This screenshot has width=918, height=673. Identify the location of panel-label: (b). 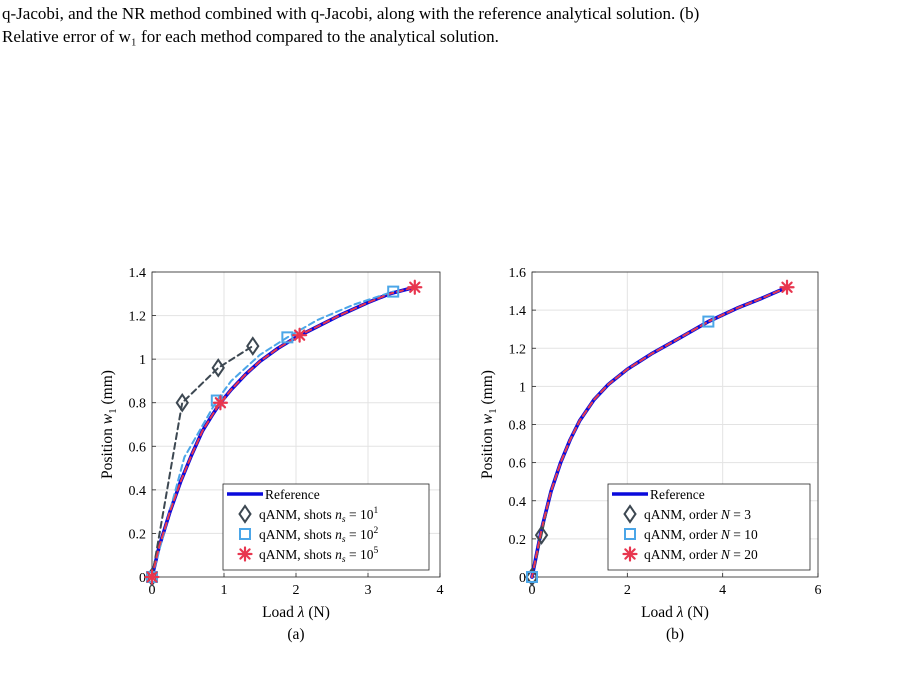
(675, 634).